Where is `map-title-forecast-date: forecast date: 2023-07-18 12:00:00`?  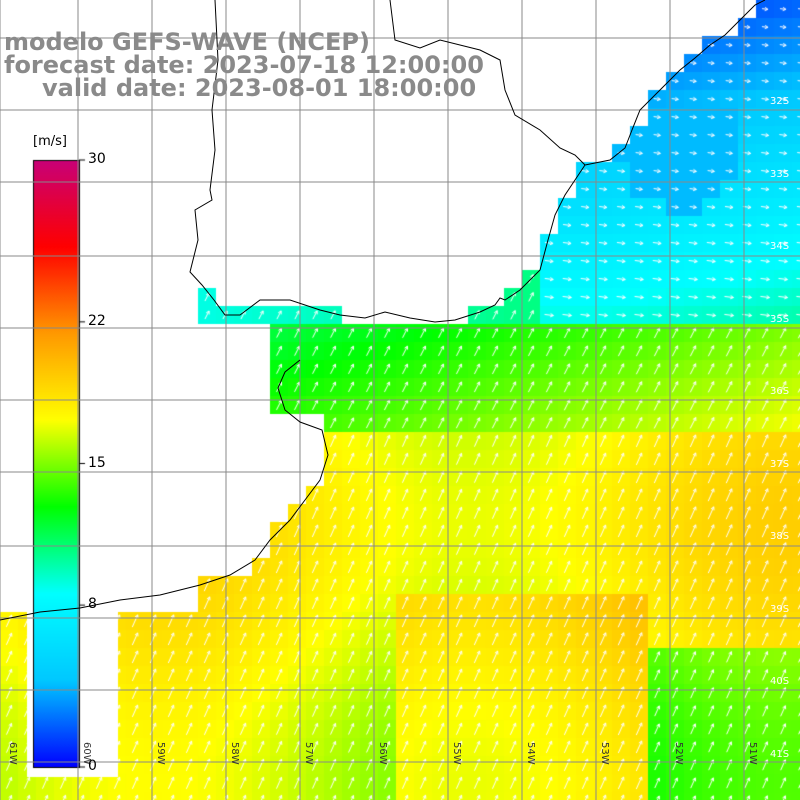 map-title-forecast-date: forecast date: 2023-07-18 12:00:00 is located at coordinates (244, 65).